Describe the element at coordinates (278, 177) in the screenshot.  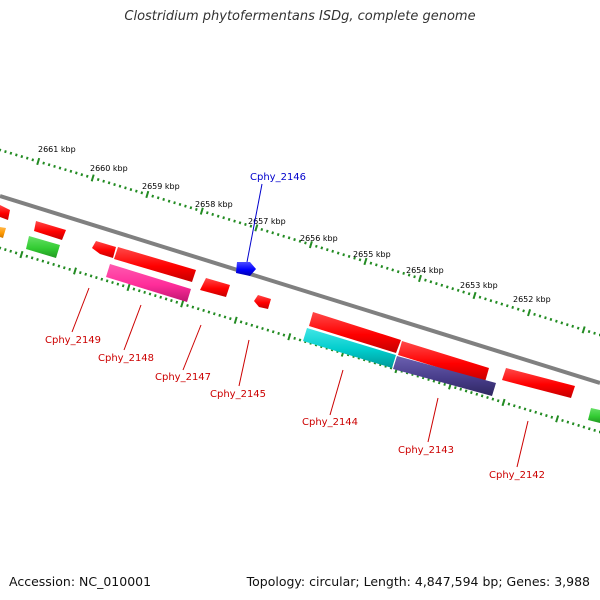
I see `gene-label-cphy-2146: Cphy_2146` at that location.